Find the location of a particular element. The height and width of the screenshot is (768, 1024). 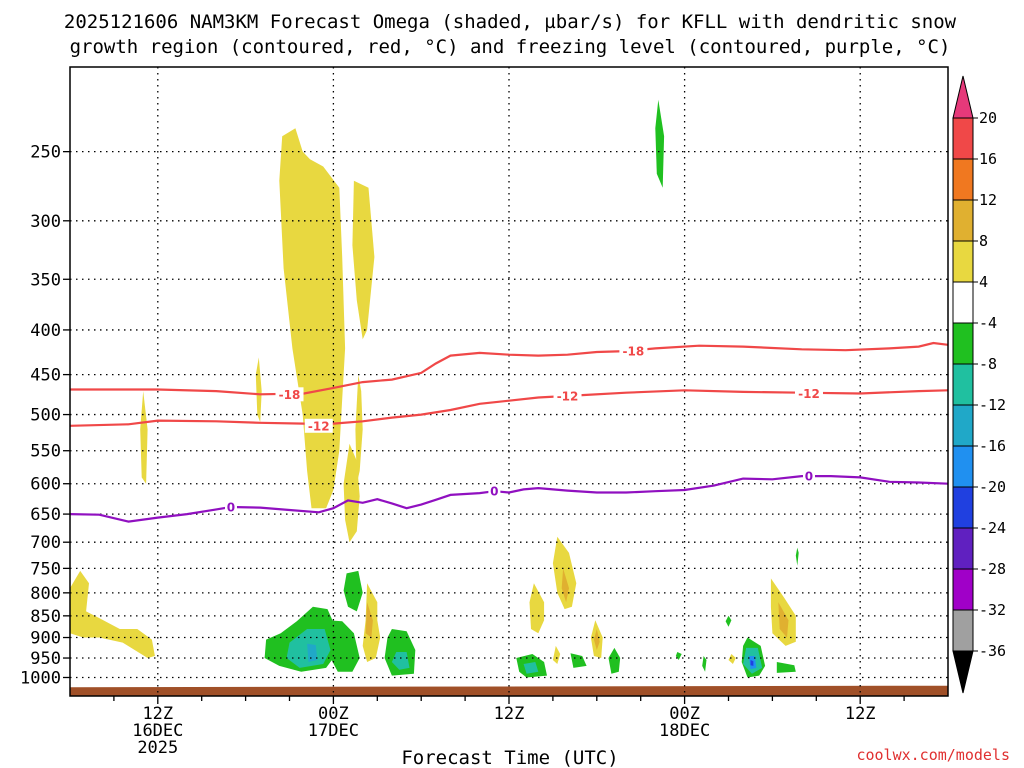

colorbar-label-3: 8 is located at coordinates (983, 241).